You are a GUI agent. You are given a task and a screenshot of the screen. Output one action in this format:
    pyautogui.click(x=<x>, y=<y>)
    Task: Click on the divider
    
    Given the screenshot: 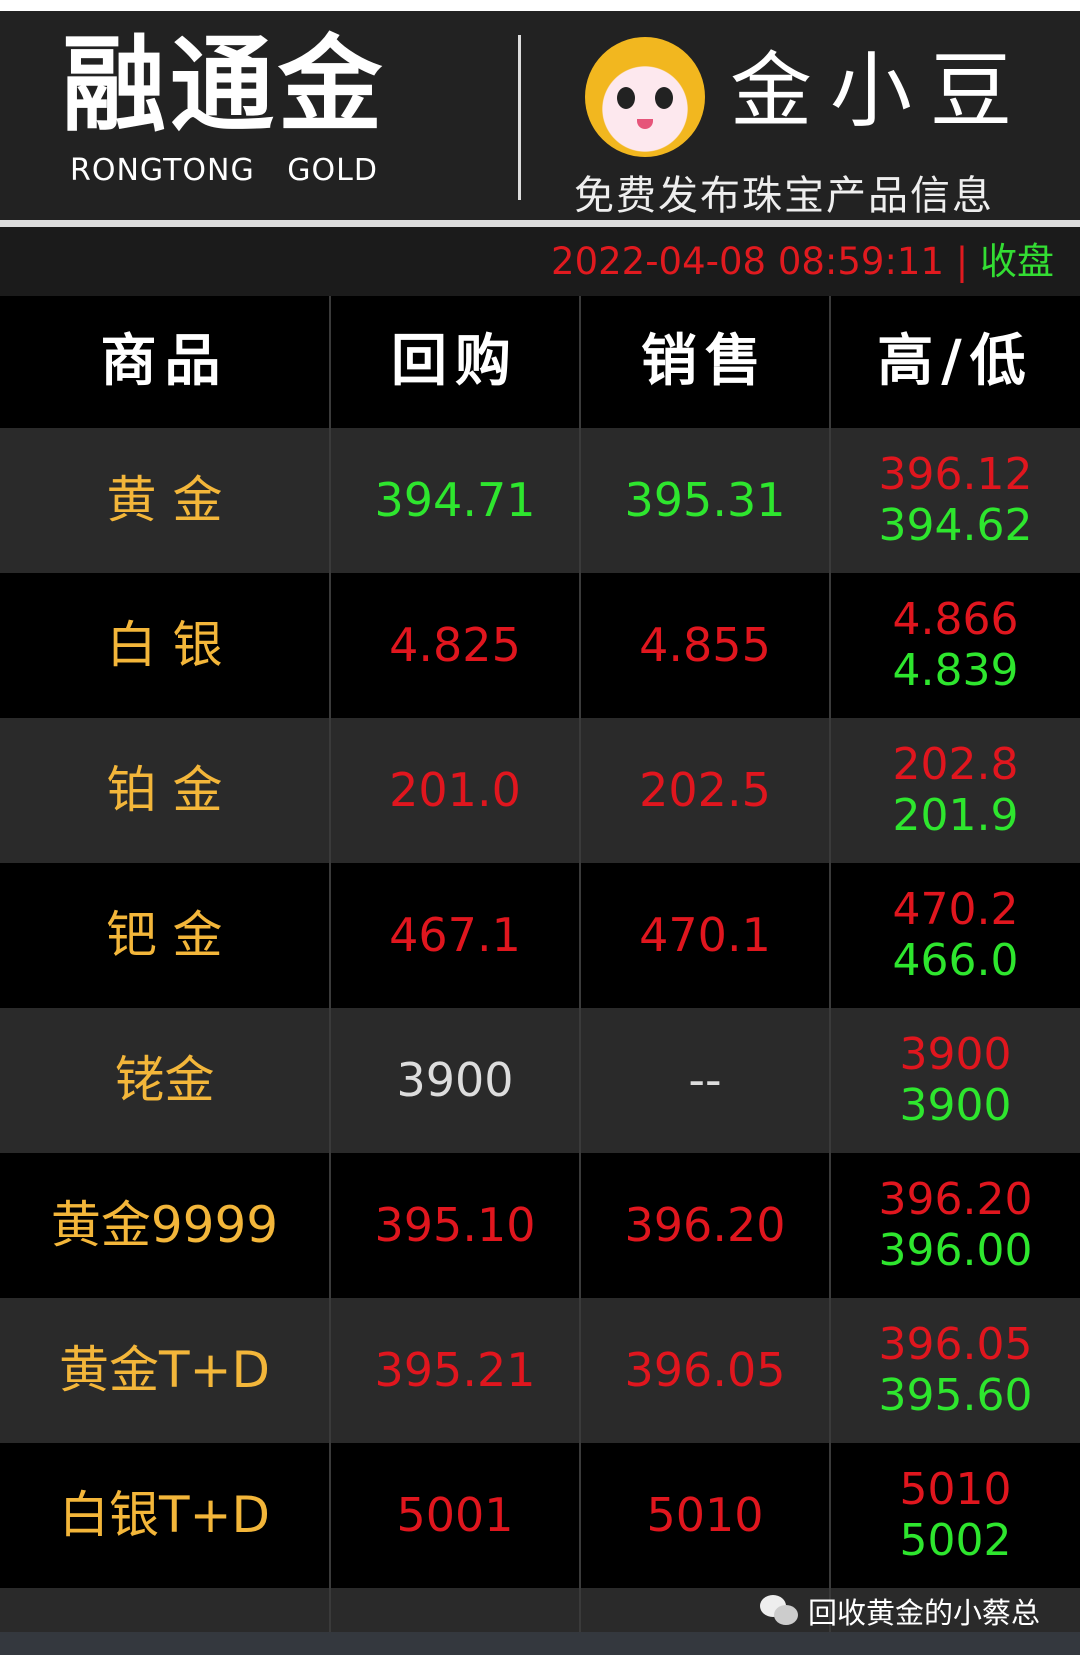 What is the action you would take?
    pyautogui.click(x=519, y=117)
    